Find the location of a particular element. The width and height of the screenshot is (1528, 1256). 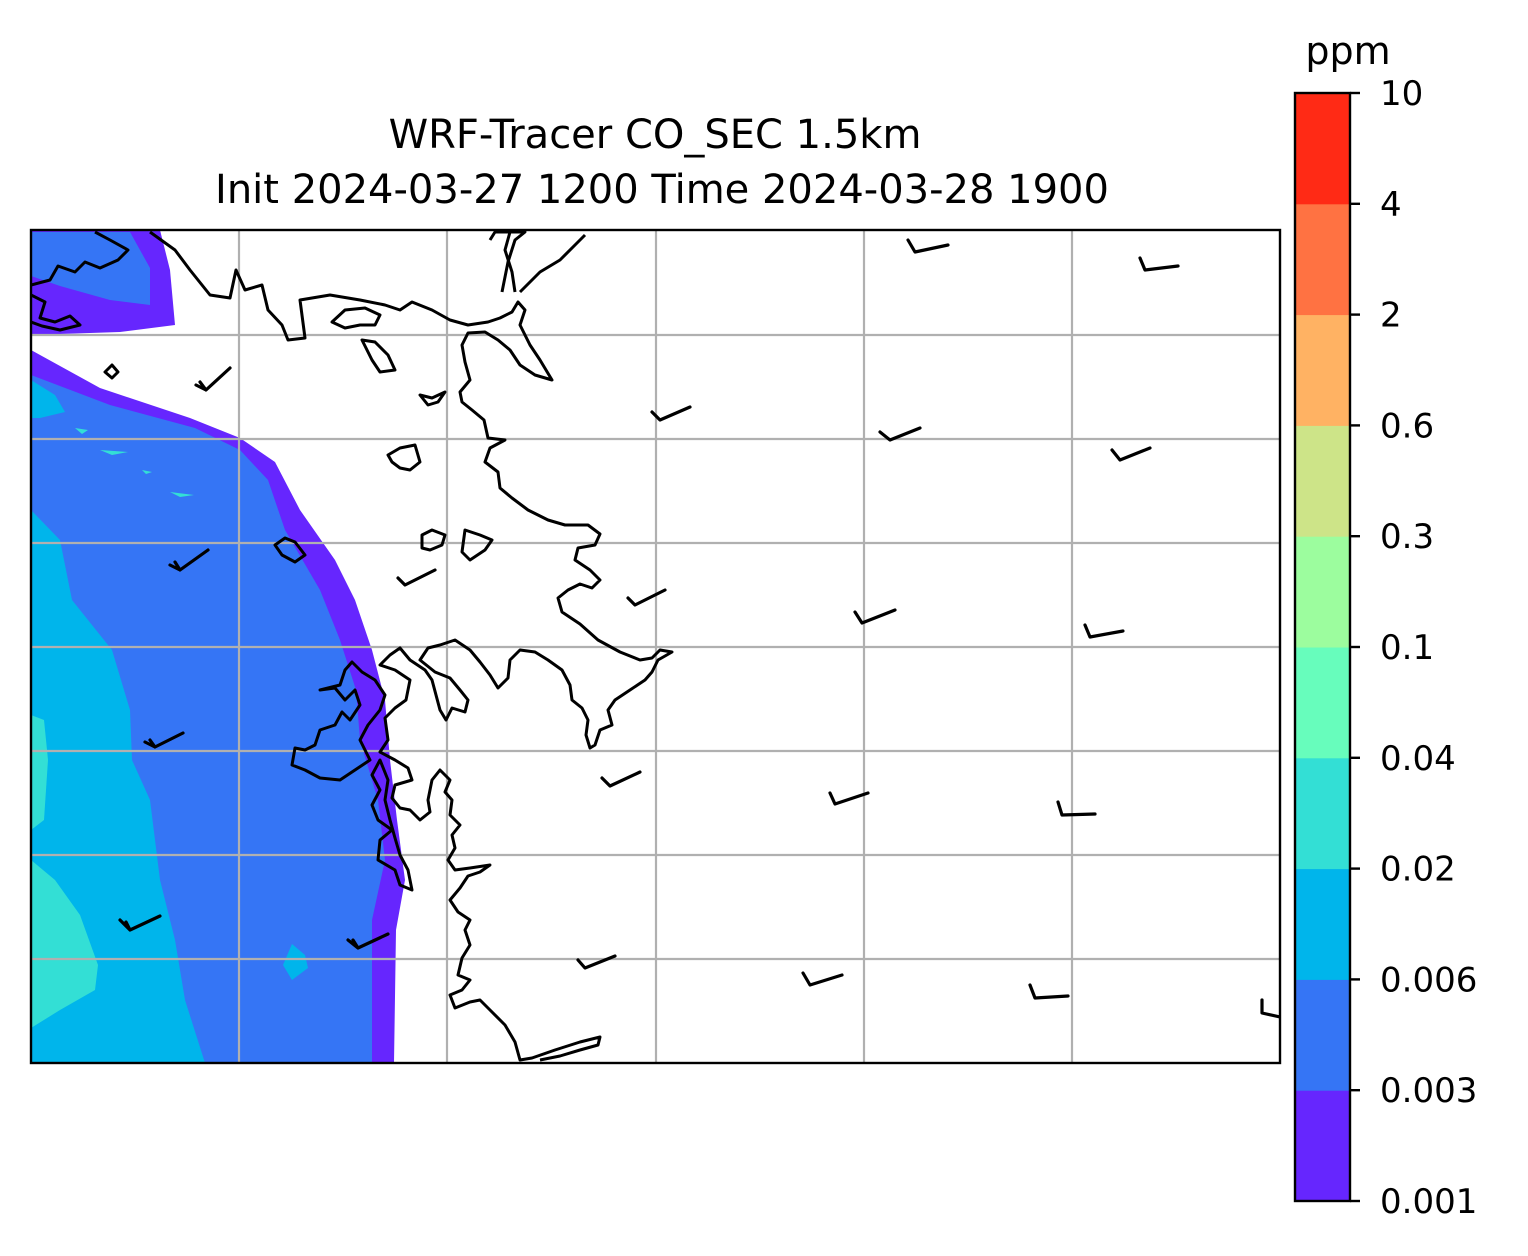

colorbar-tick-label: 10 is located at coordinates (1401, 94).